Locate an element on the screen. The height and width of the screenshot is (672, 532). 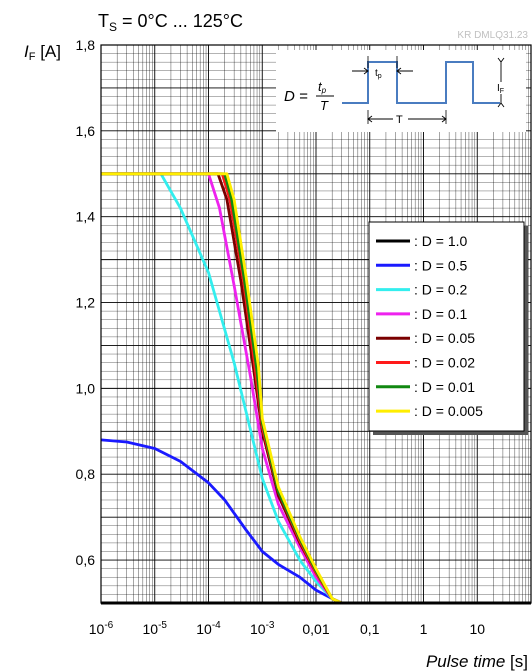
formula-lhs: D = is located at coordinates (296, 96).